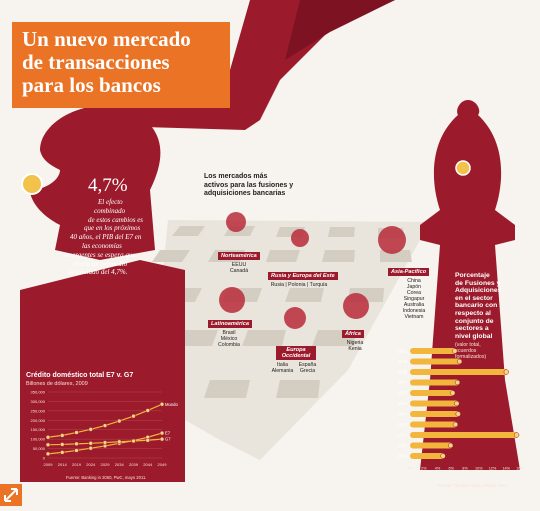 Image resolution: width=540 pixels, height=511 pixels. I want to click on growth-desc-line: que en los próximos, so click(112, 228).